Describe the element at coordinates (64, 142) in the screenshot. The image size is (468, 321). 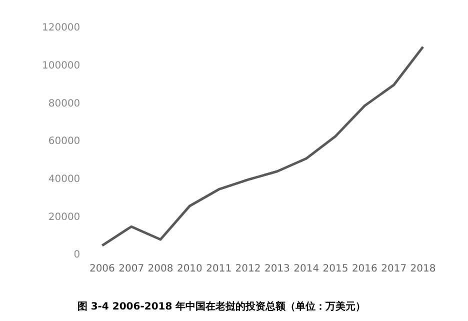
I see `y-tick-label: 60000` at that location.